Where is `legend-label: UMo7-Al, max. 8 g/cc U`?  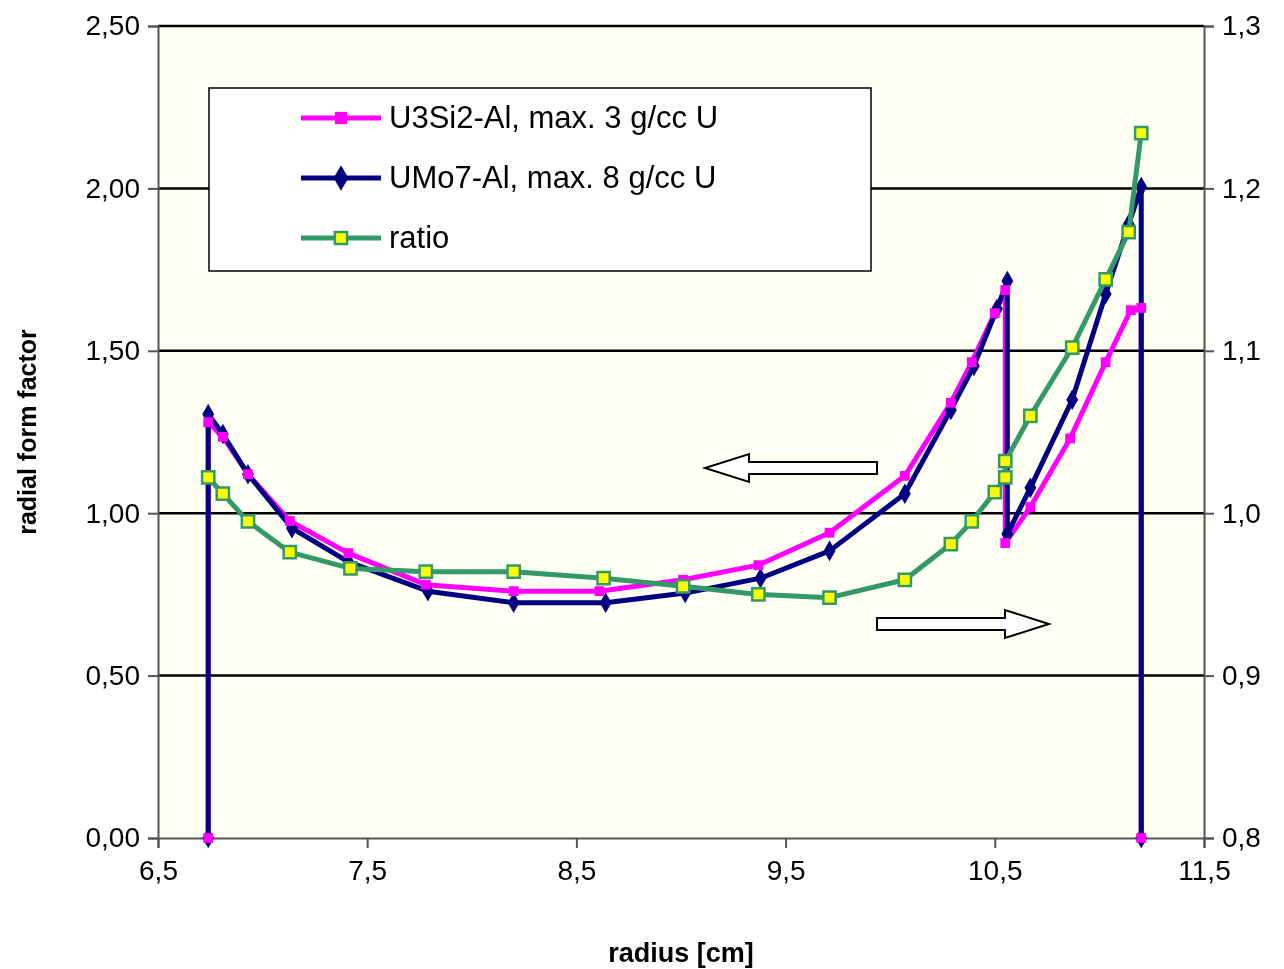 legend-label: UMo7-Al, max. 8 g/cc U is located at coordinates (553, 177).